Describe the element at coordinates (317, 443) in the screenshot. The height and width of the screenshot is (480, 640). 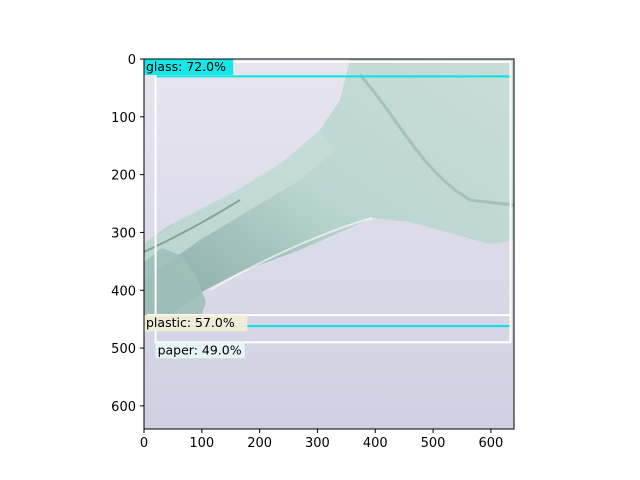
I see `x-tick-label: 300` at that location.